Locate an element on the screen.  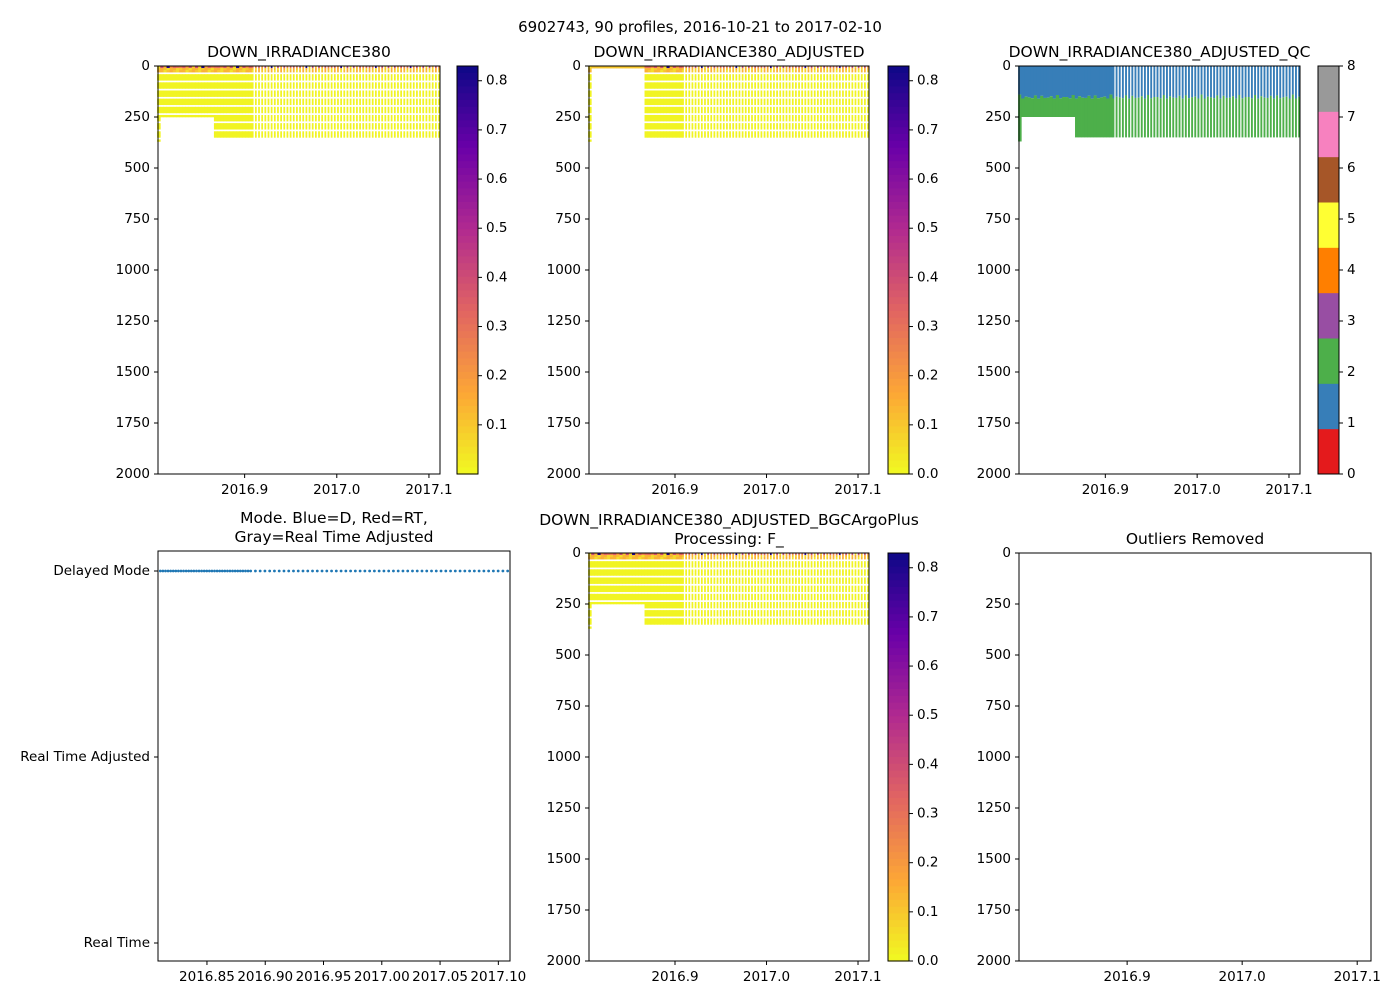
p2-colorbar-step is located at coordinates (898, 104).